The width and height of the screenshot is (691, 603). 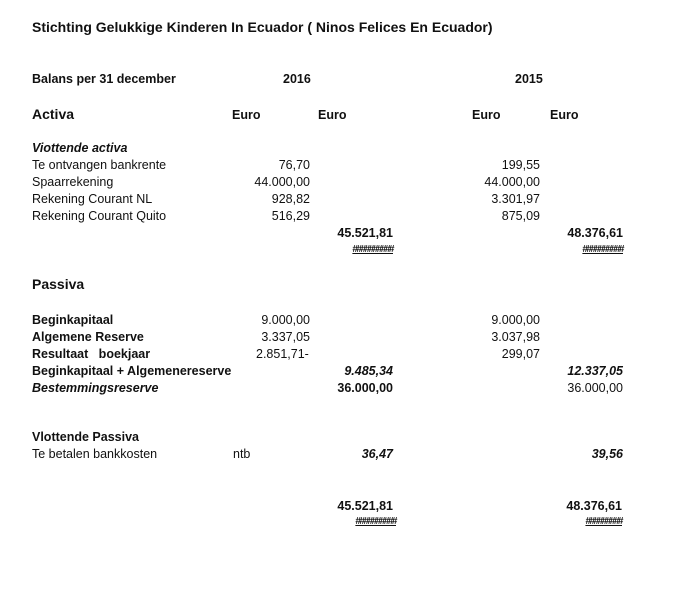 I want to click on row-label: Spaarrekening, so click(x=73, y=182).